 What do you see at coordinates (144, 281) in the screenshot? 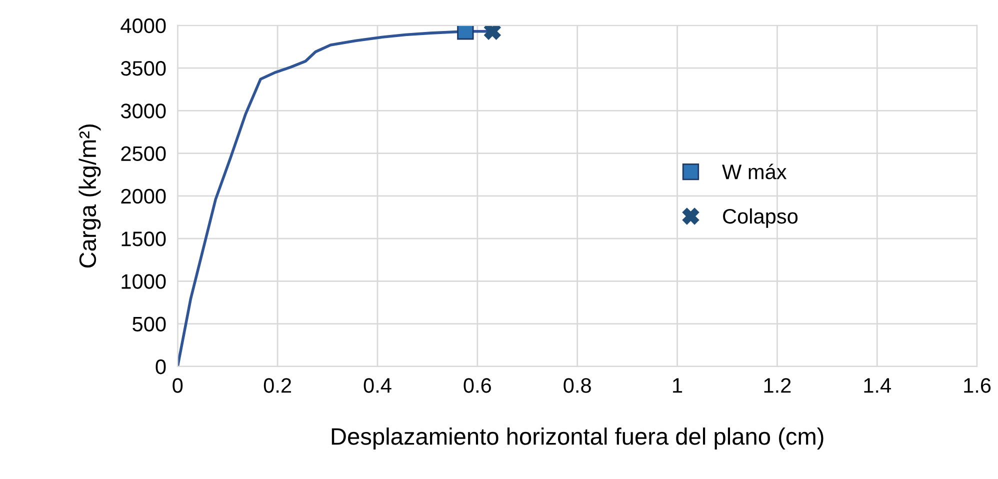
I see `y-tick-label: 1000` at bounding box center [144, 281].